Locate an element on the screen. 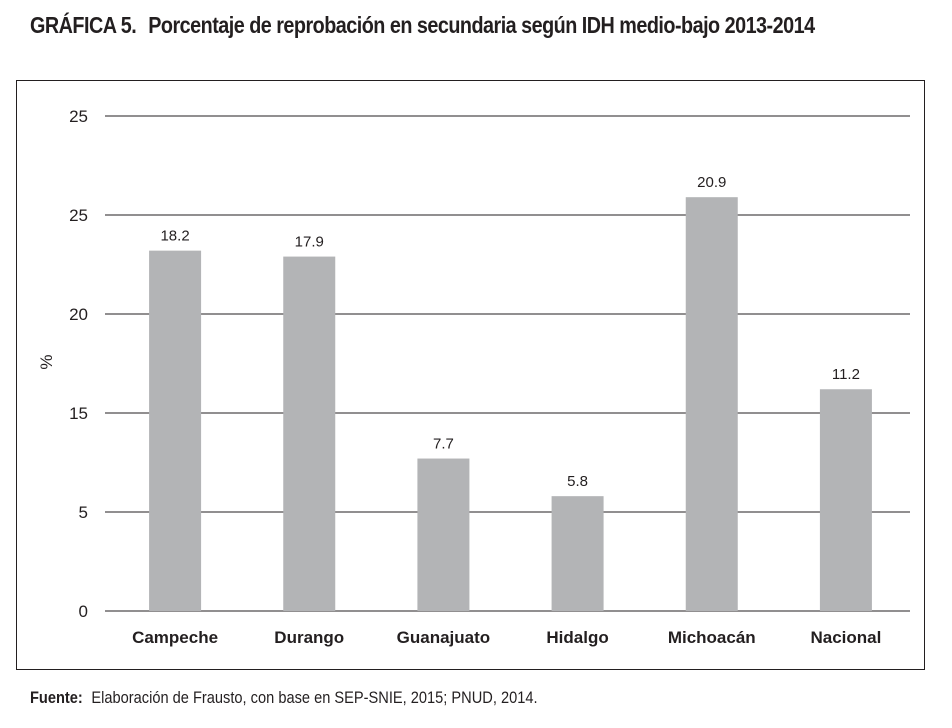 The width and height of the screenshot is (952, 728). x-tick-label: Guanajuato is located at coordinates (444, 637).